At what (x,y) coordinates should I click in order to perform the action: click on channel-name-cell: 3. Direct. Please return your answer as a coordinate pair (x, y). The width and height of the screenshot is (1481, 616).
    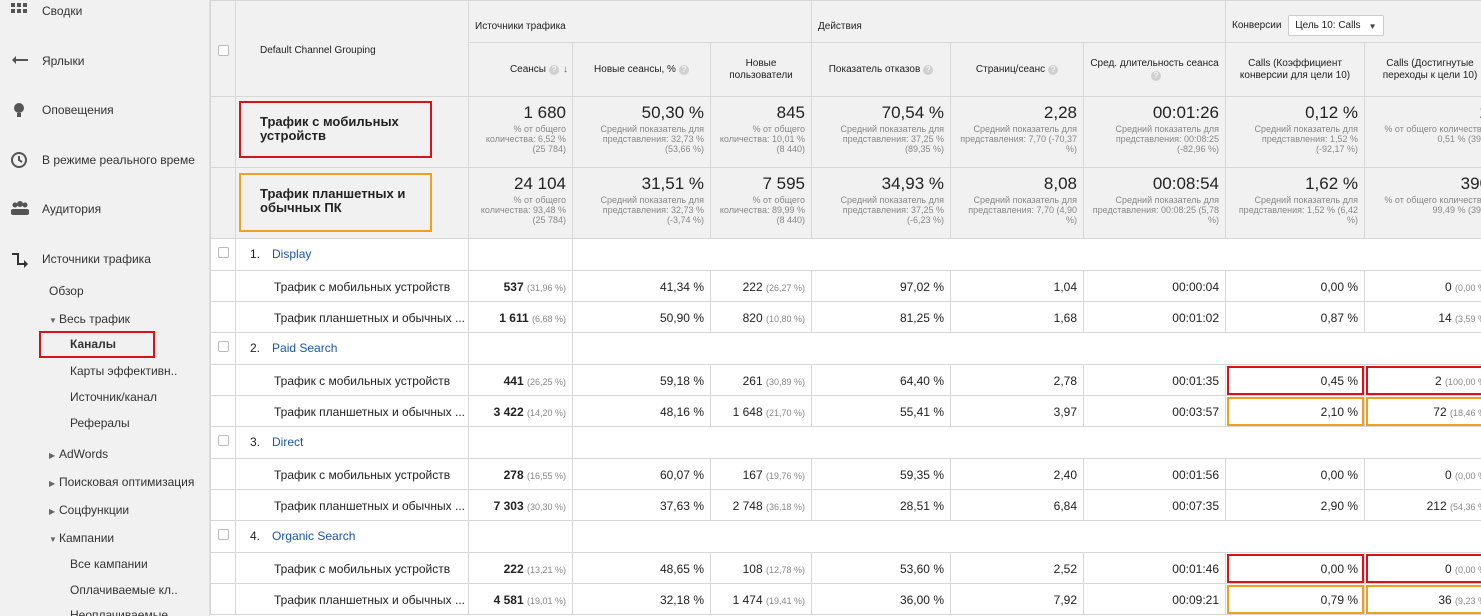
    Looking at the image, I should click on (352, 442).